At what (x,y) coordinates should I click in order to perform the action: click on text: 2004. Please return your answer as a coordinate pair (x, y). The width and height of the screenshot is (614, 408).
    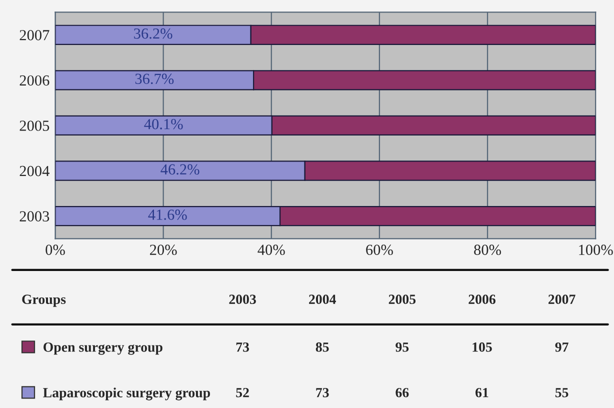
    Looking at the image, I should click on (322, 299).